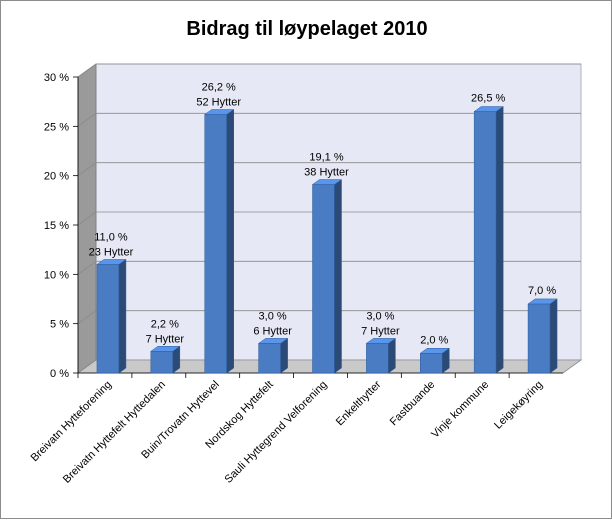 The height and width of the screenshot is (520, 612). Describe the element at coordinates (59, 325) in the screenshot. I see `y-tick-label: 5 %` at that location.